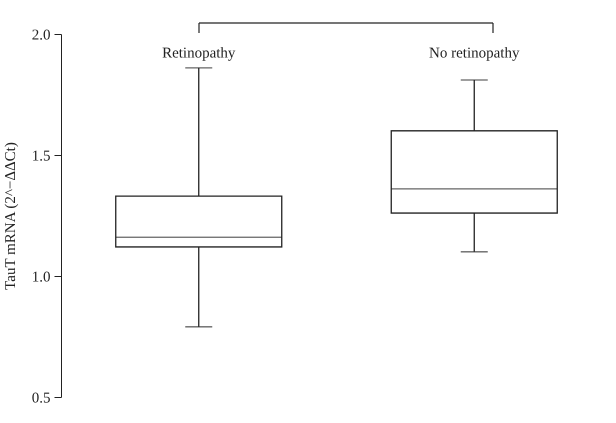 The width and height of the screenshot is (616, 423). Describe the element at coordinates (474, 54) in the screenshot. I see `x-tick-label: No retinopathy` at that location.